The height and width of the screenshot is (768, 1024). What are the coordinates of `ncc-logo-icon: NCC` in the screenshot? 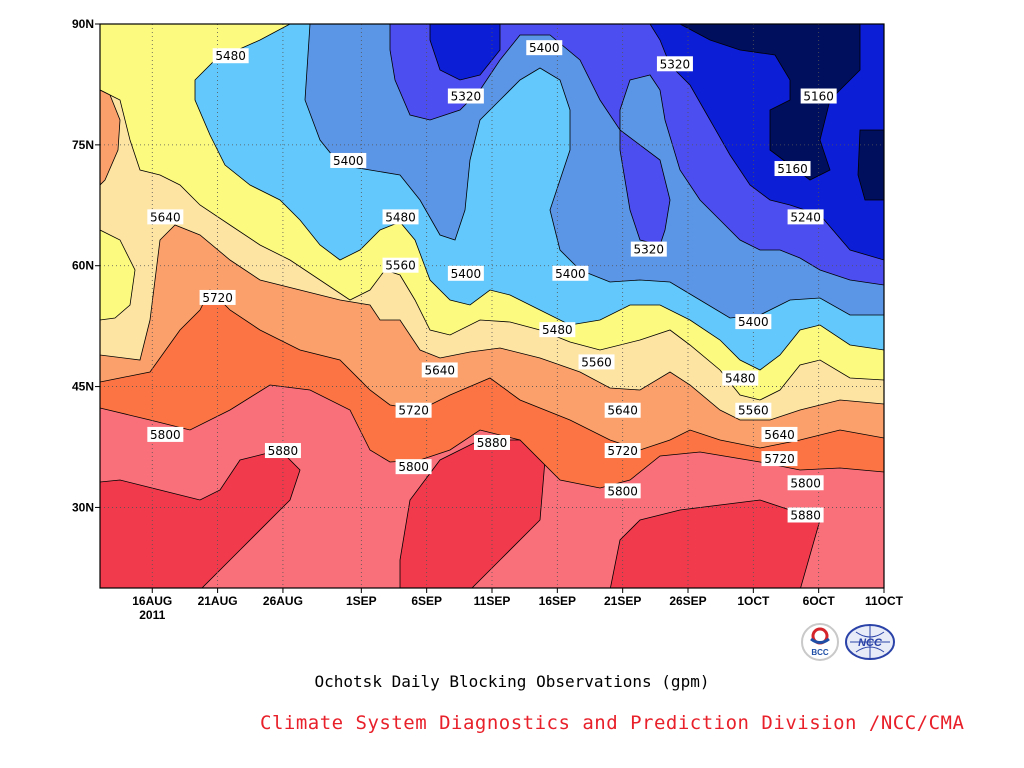 It's located at (870, 642).